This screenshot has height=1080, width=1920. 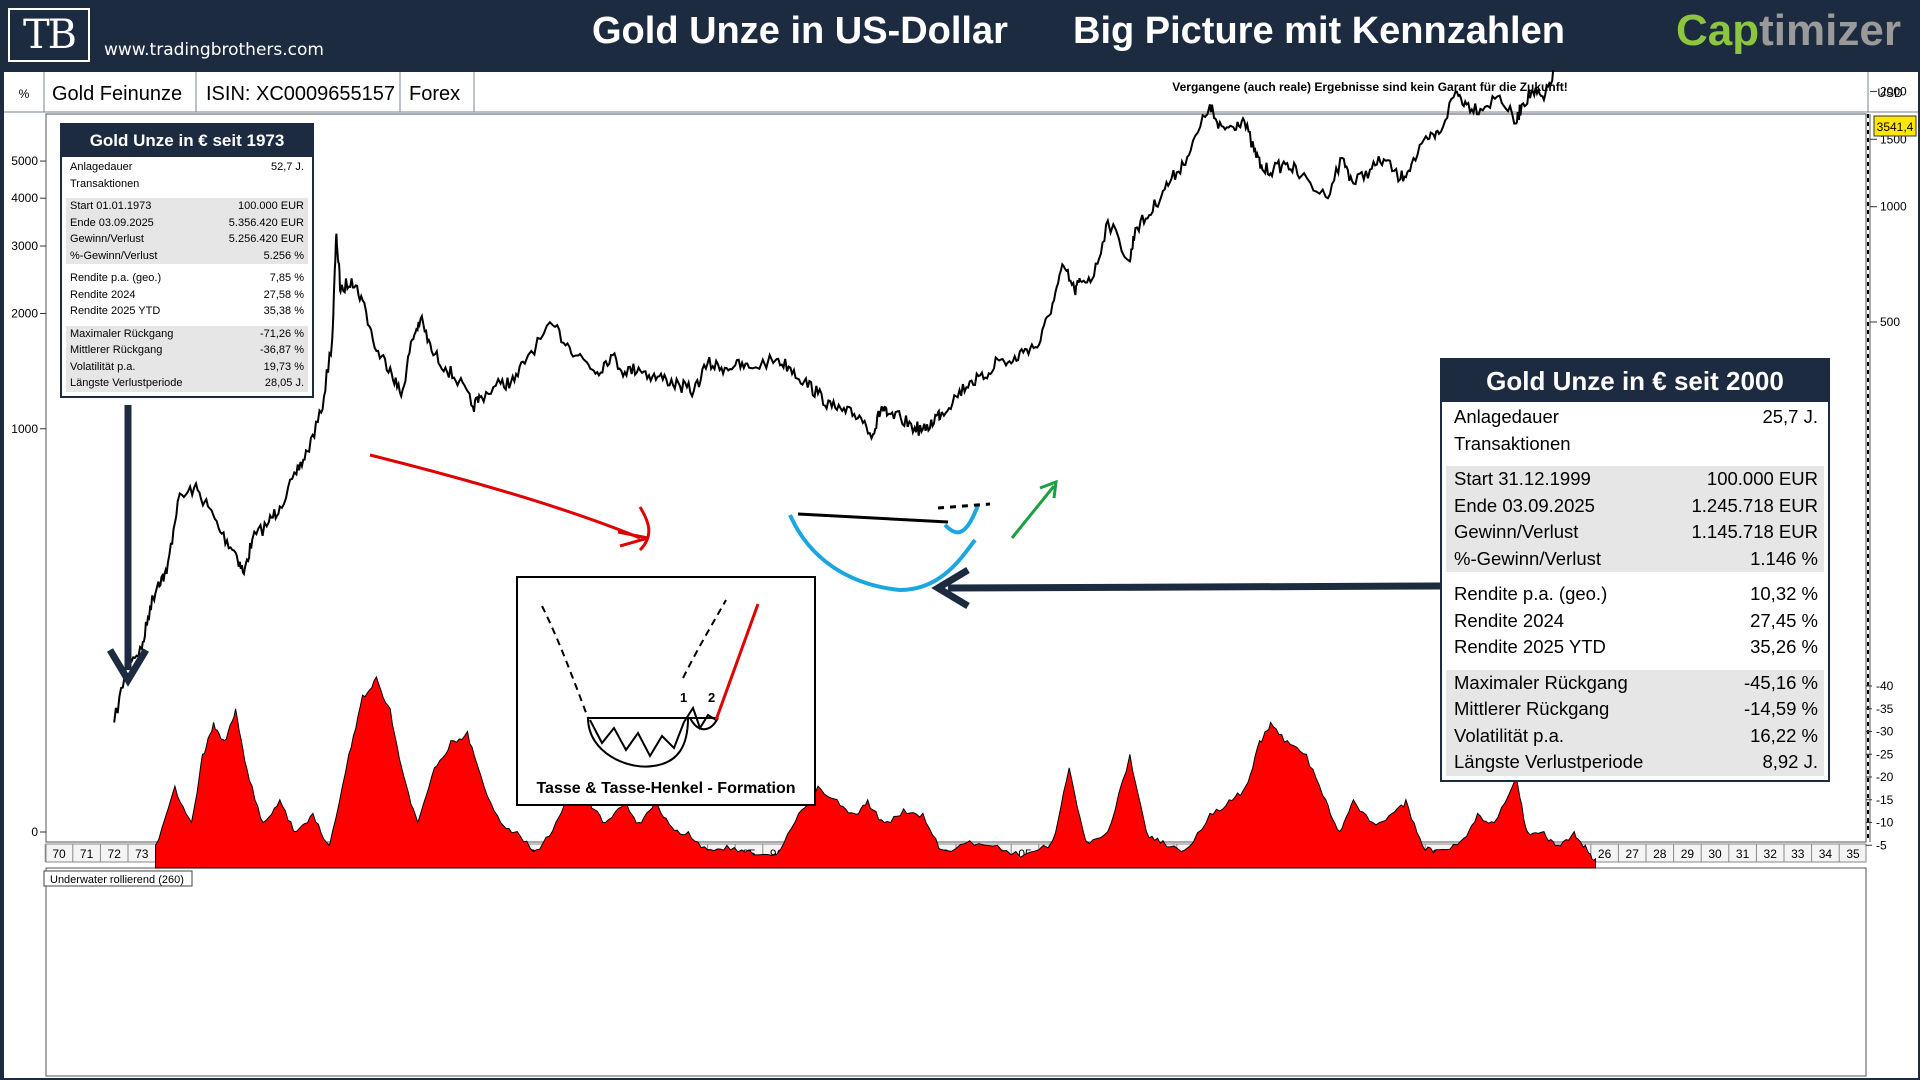 What do you see at coordinates (1048, 489) in the screenshot?
I see `breakout-arrowhead` at bounding box center [1048, 489].